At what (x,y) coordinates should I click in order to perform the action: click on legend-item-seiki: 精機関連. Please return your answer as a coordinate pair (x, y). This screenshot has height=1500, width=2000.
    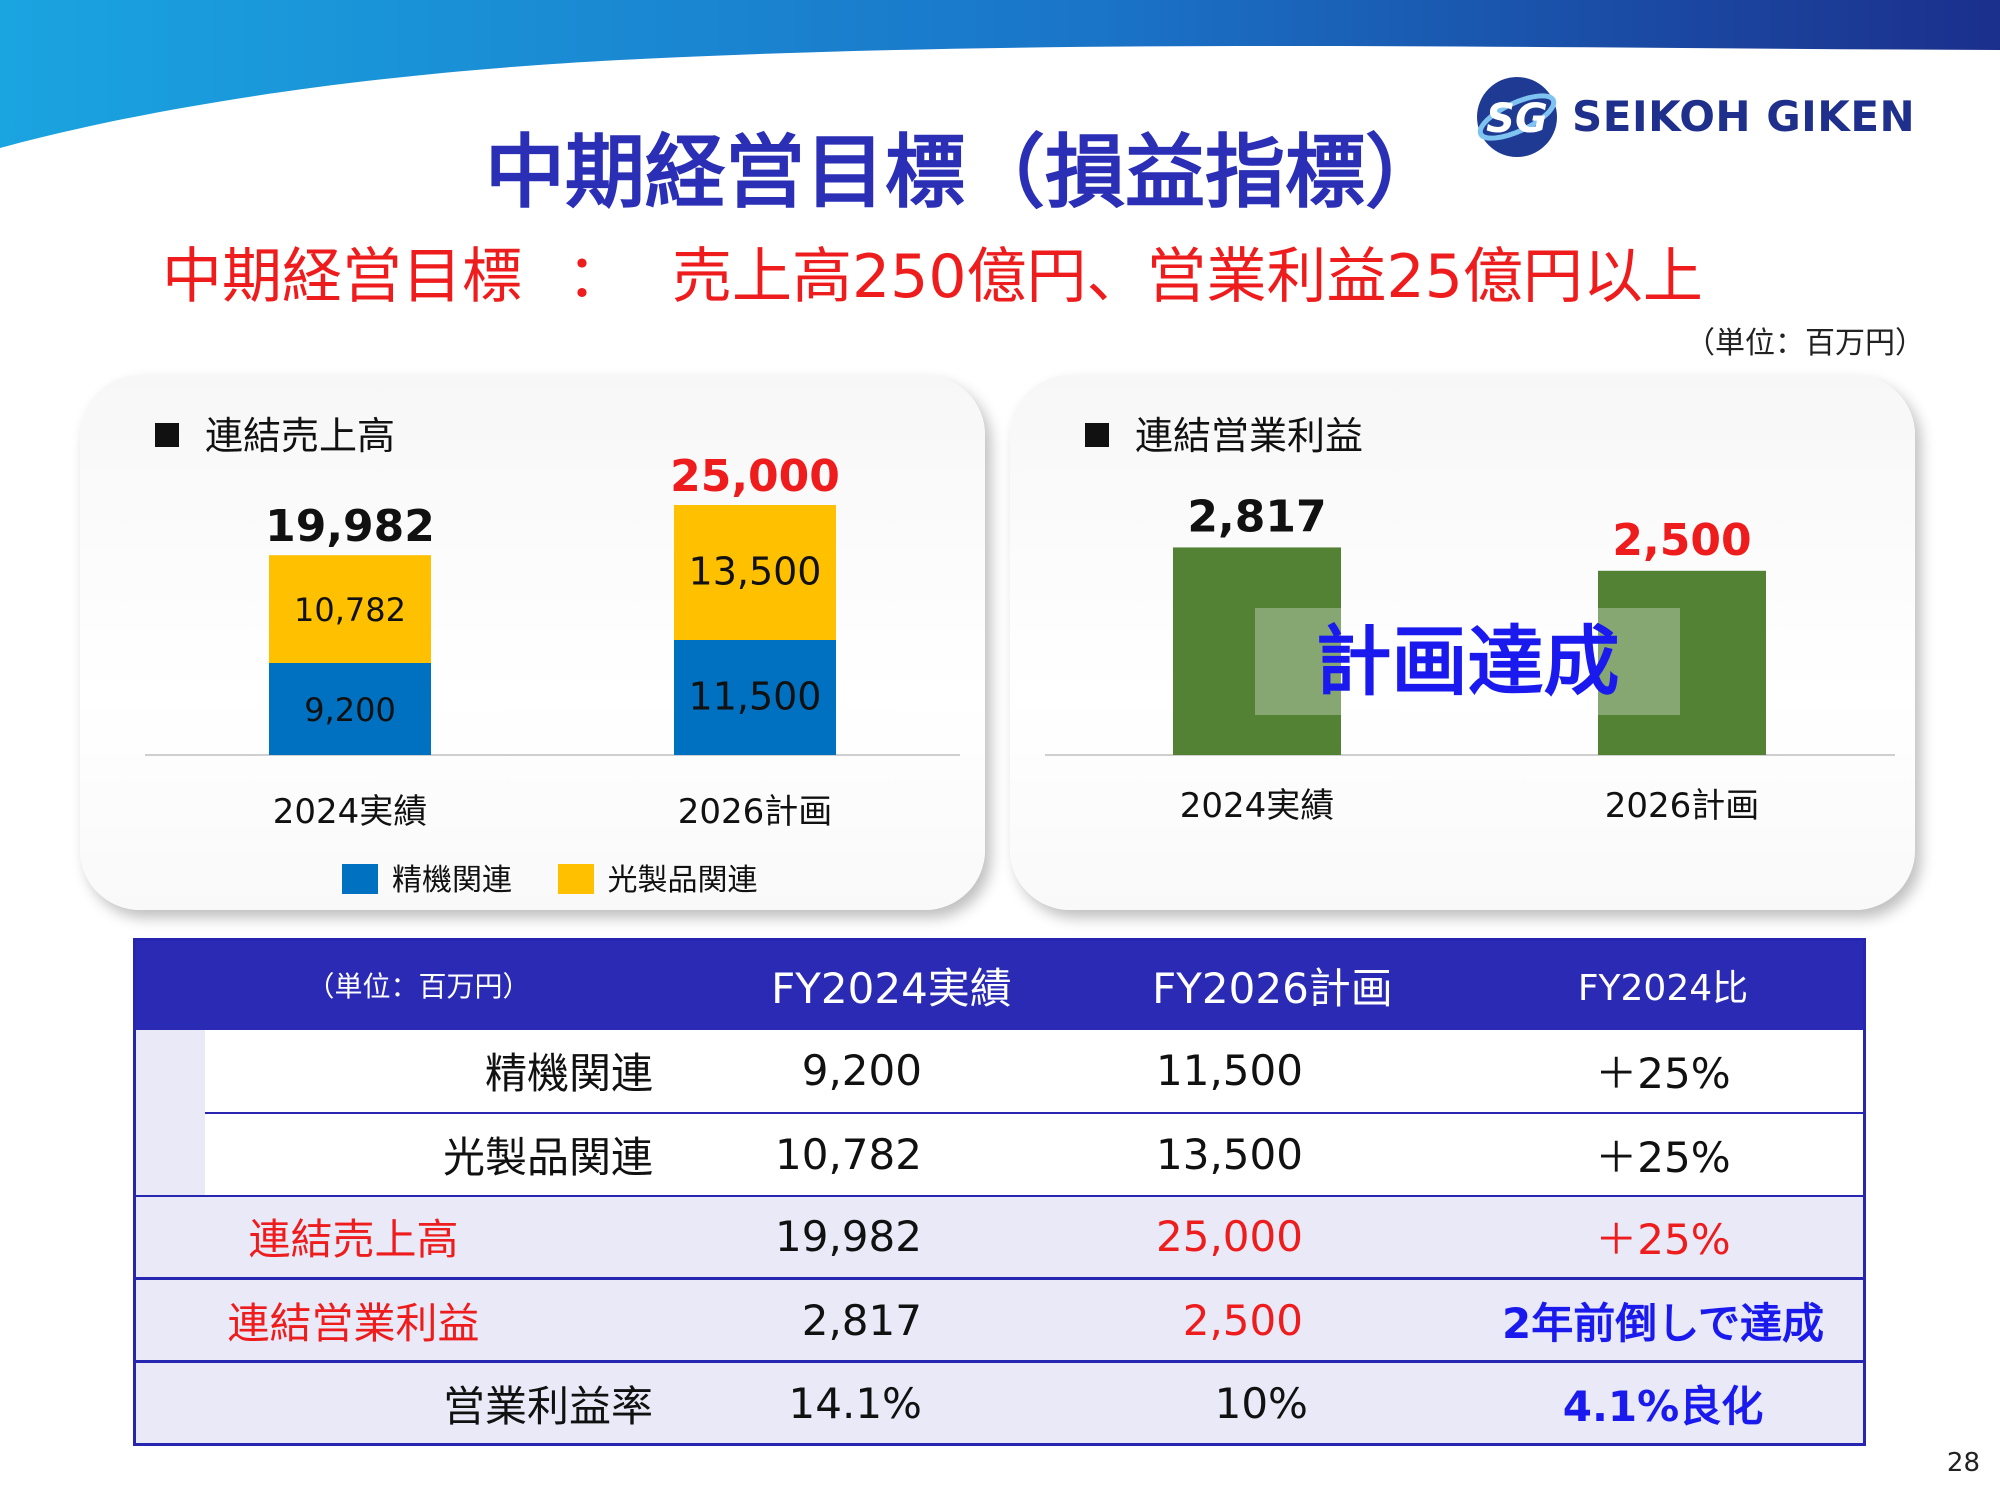
    Looking at the image, I should click on (427, 877).